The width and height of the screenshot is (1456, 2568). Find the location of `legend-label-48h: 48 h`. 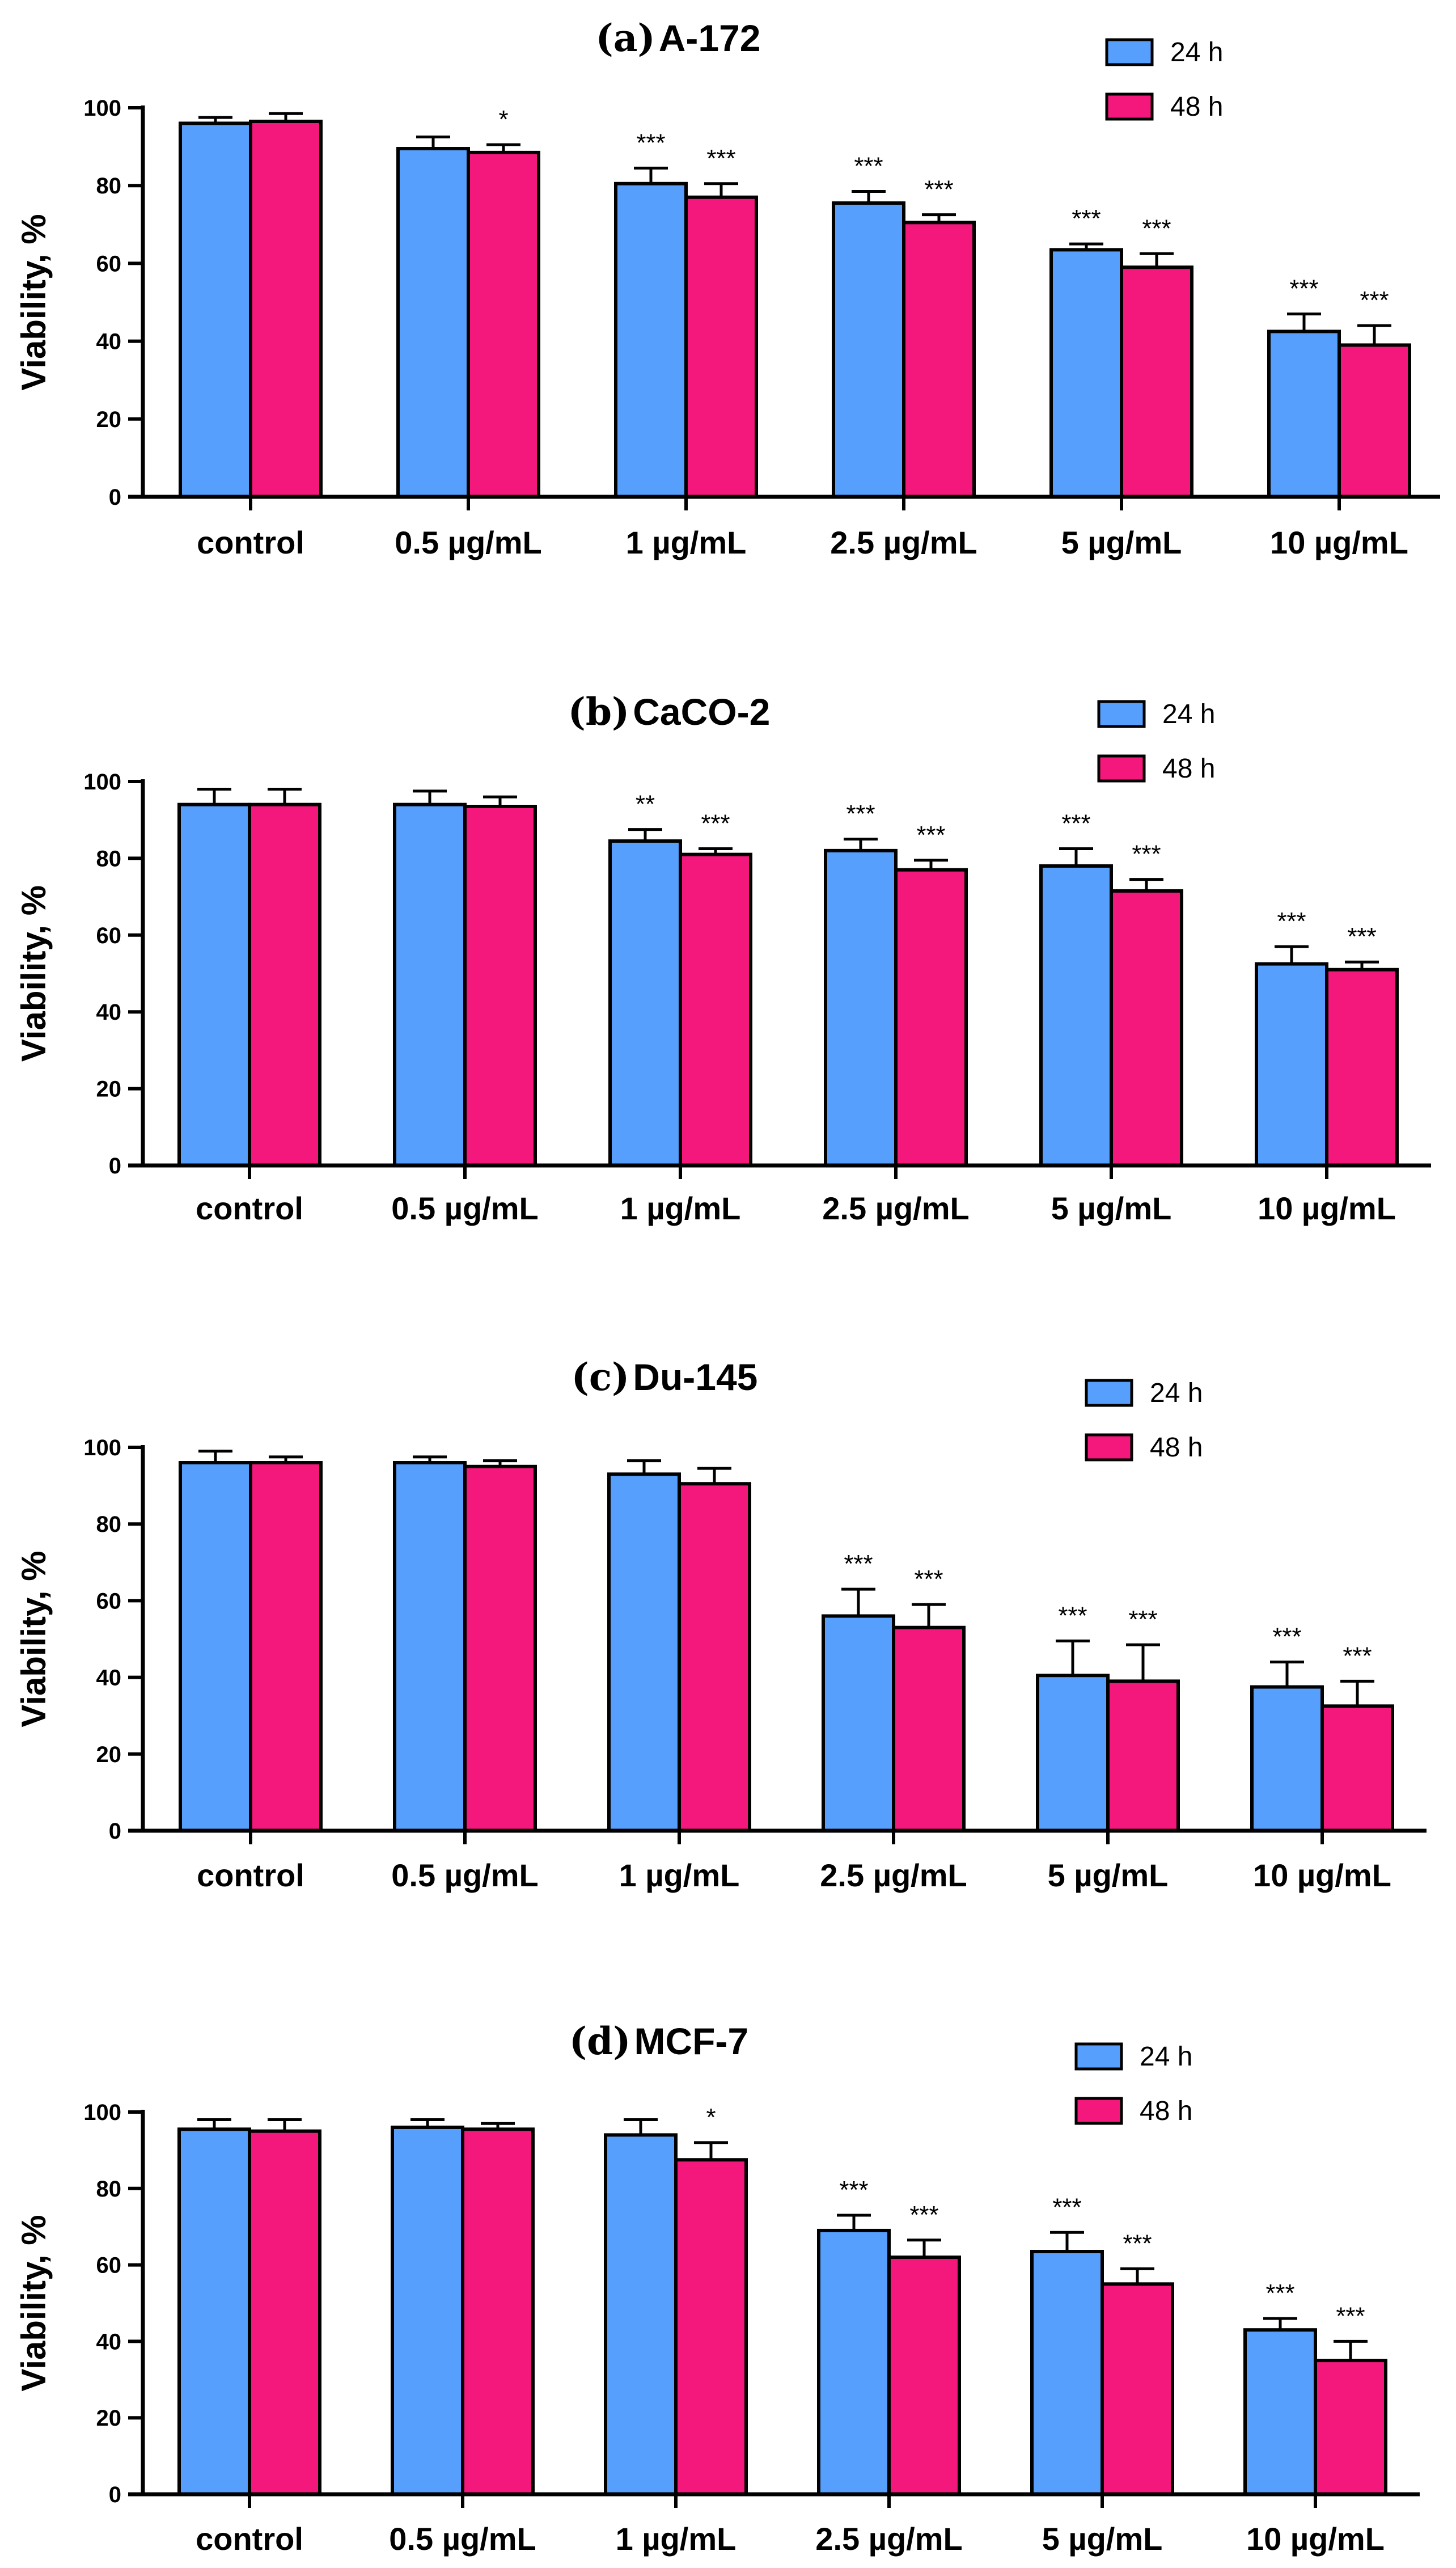

legend-label-48h: 48 h is located at coordinates (1188, 769).